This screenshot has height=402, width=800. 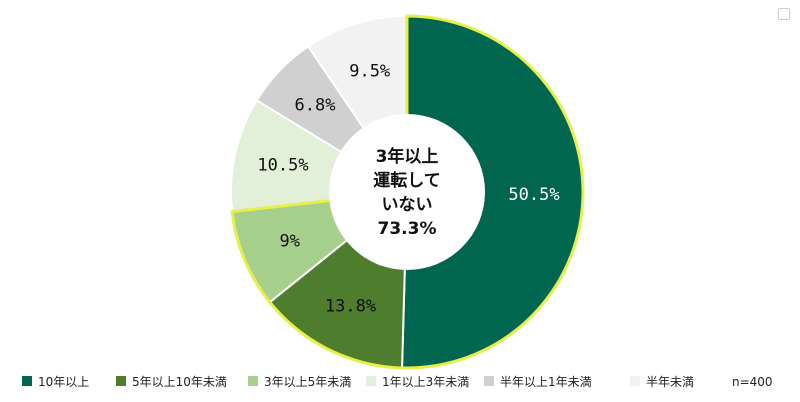 I want to click on center-label-line-2: 運転して, so click(x=407, y=180).